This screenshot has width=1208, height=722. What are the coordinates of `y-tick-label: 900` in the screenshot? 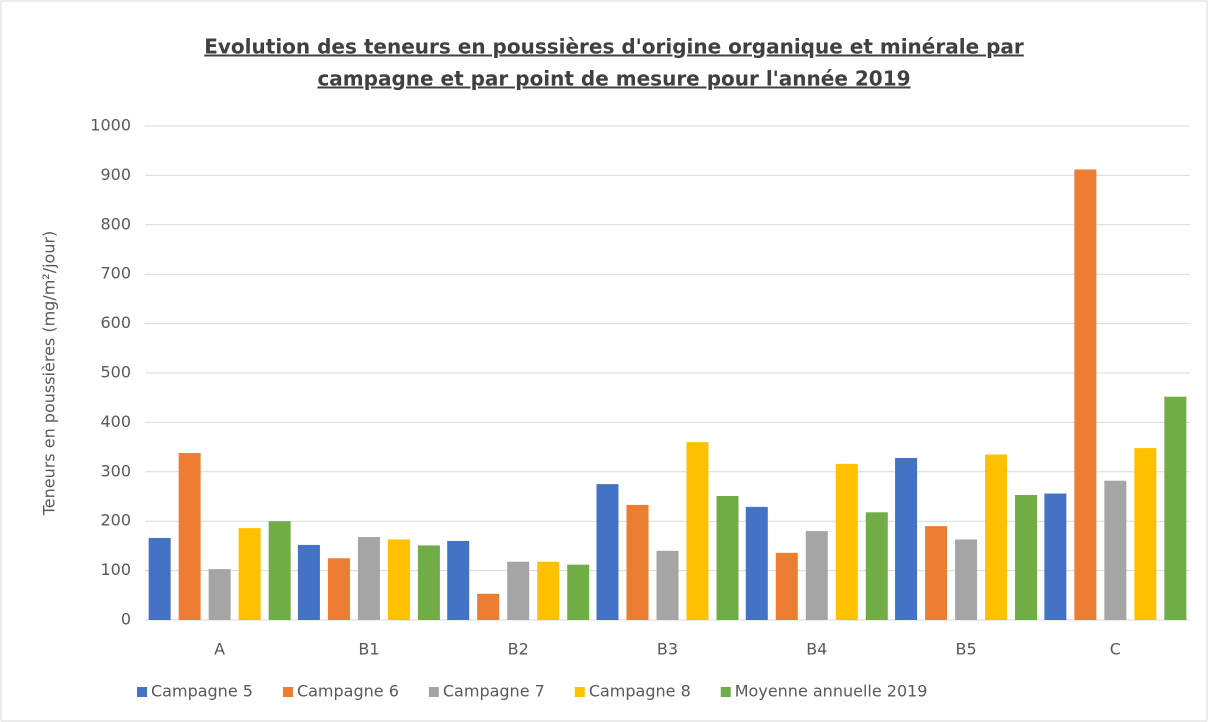 It's located at (115, 174).